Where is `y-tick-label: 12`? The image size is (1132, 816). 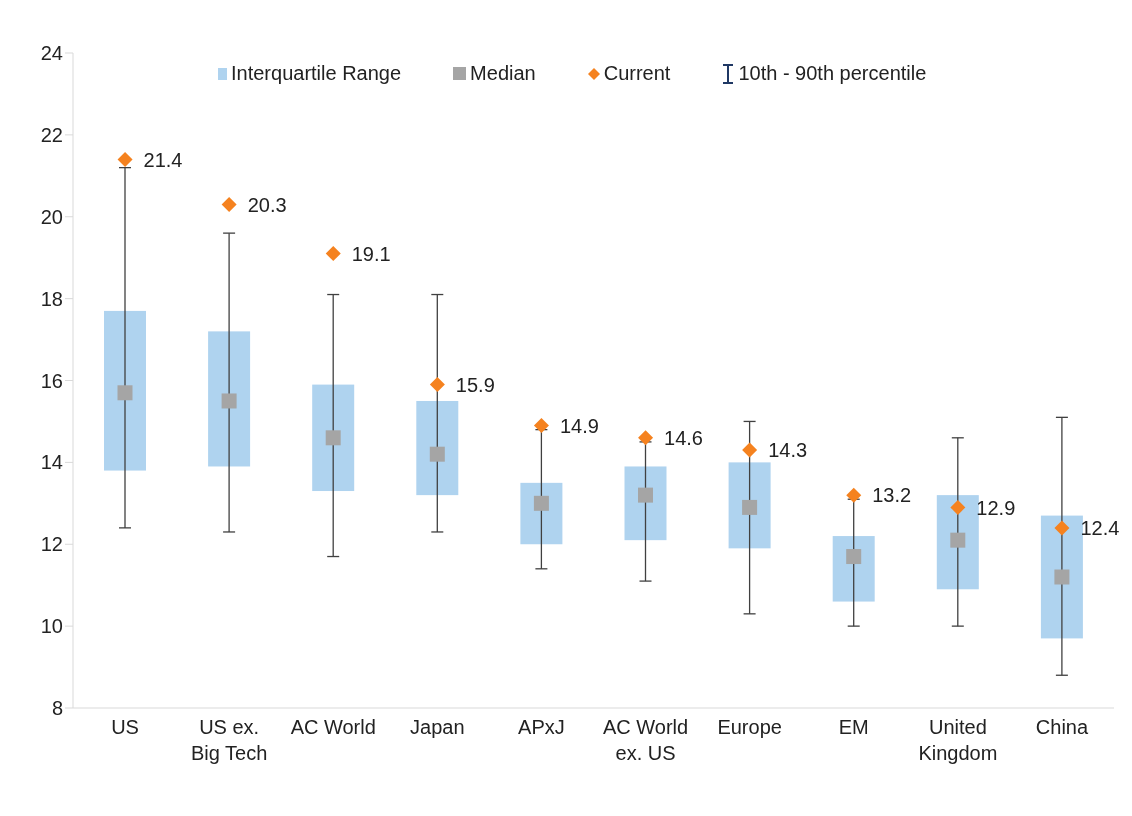
y-tick-label: 12 is located at coordinates (51, 544).